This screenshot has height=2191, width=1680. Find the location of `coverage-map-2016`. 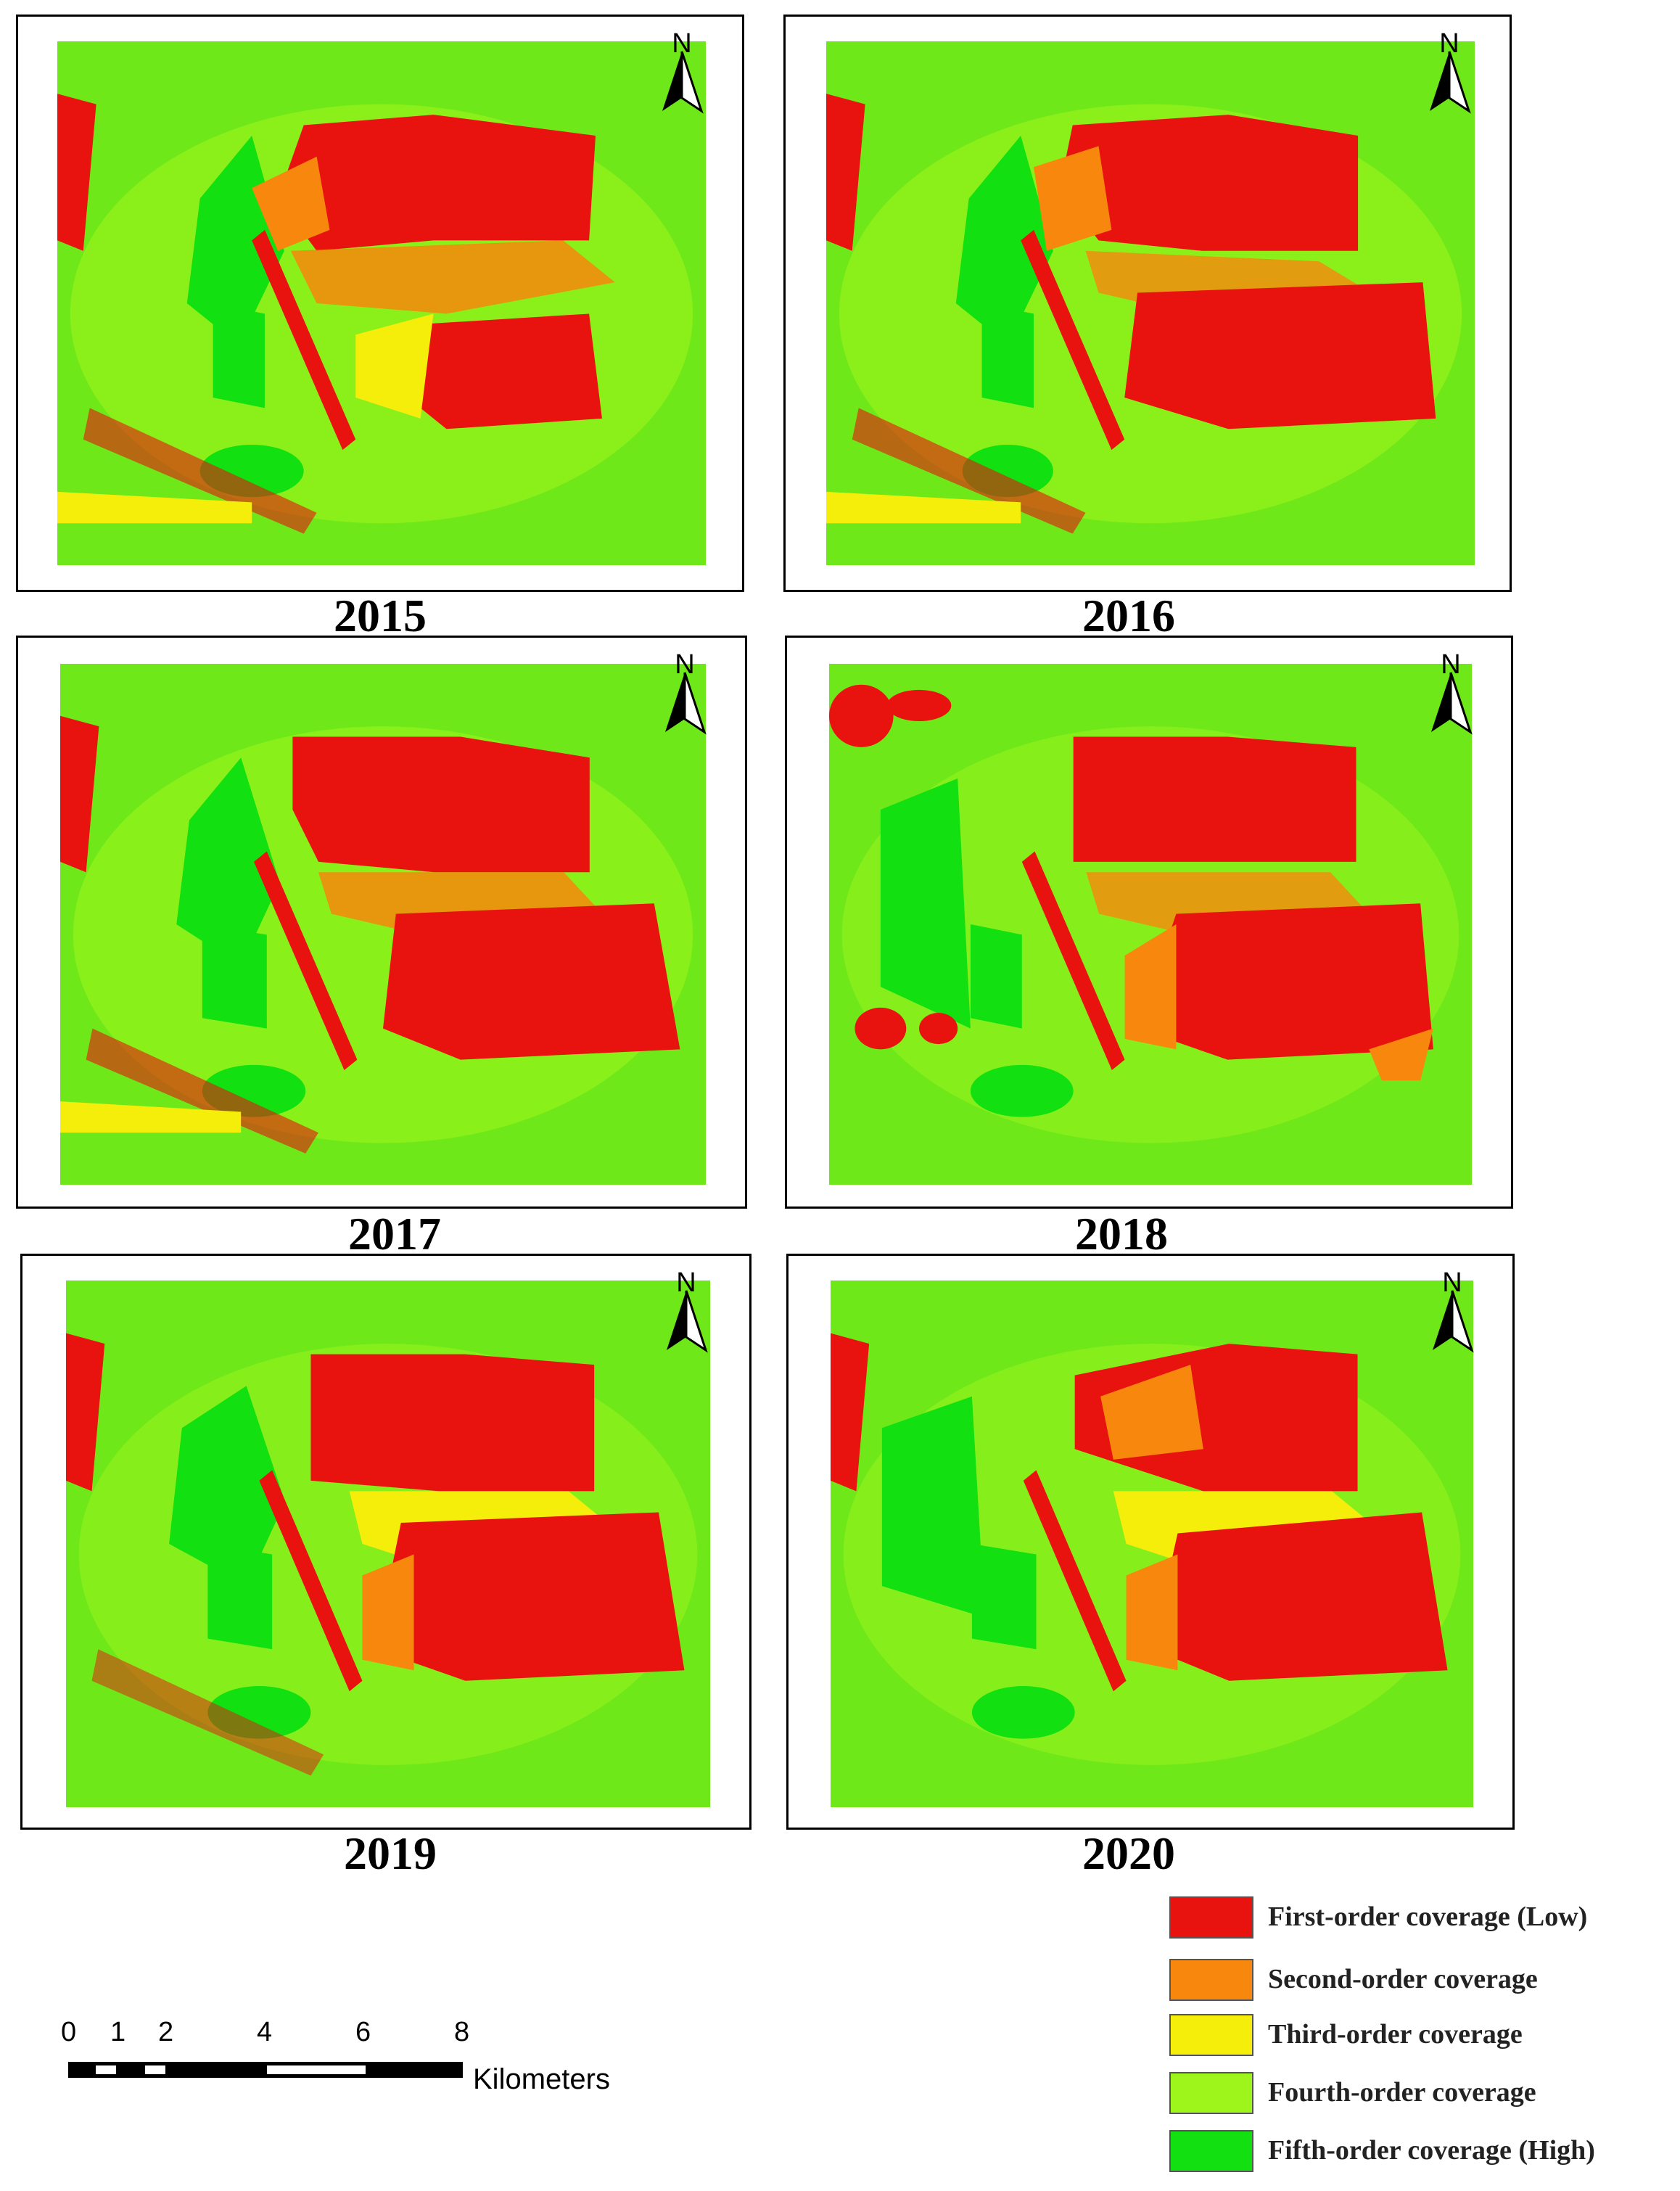

coverage-map-2016 is located at coordinates (1150, 303).